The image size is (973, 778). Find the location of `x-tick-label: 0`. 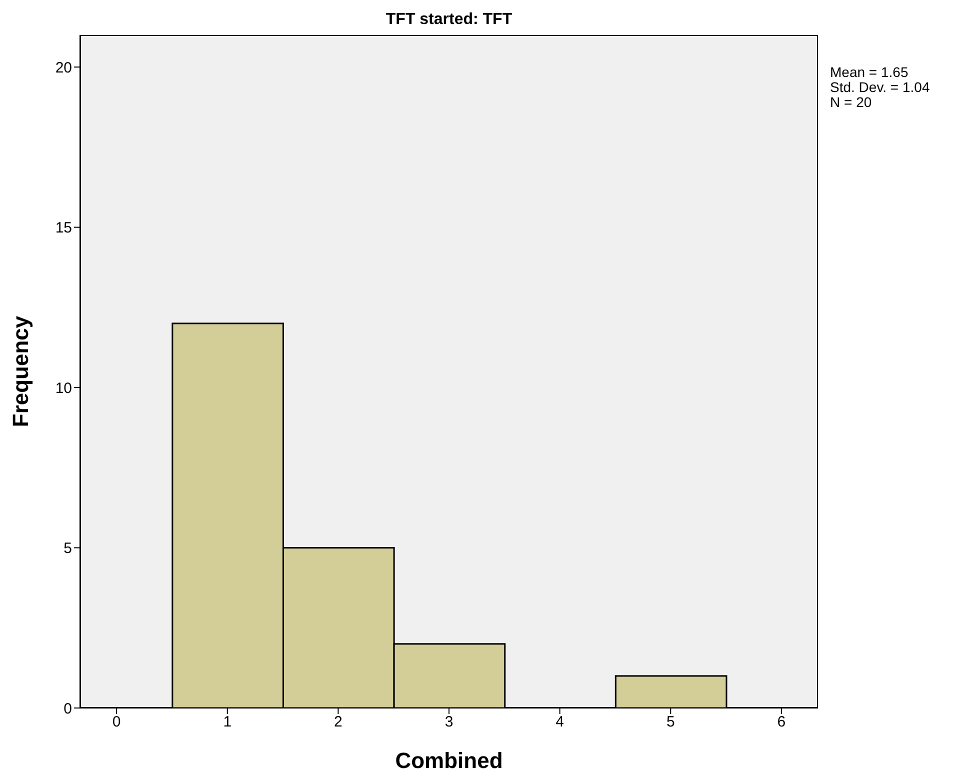

x-tick-label: 0 is located at coordinates (116, 722).